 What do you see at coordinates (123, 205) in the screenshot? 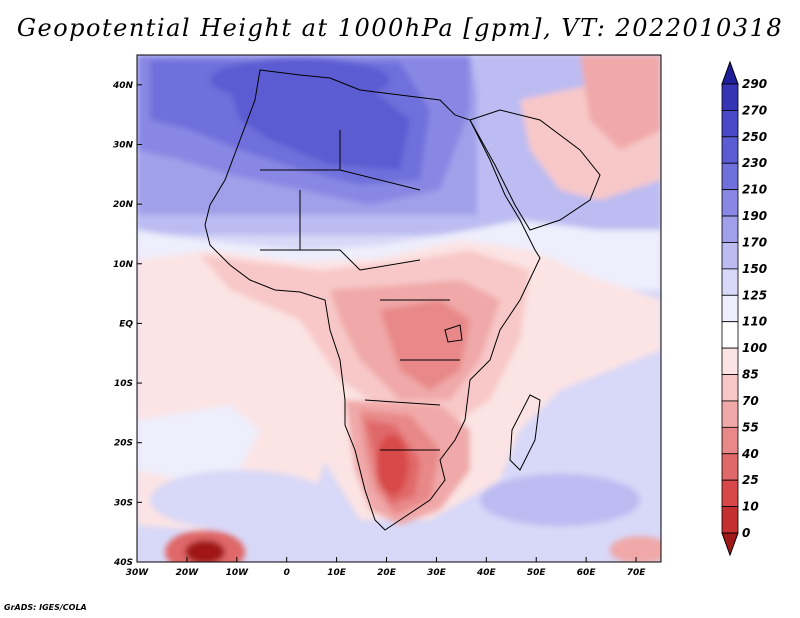
I see `lat-tick-label: 20N` at bounding box center [123, 205].